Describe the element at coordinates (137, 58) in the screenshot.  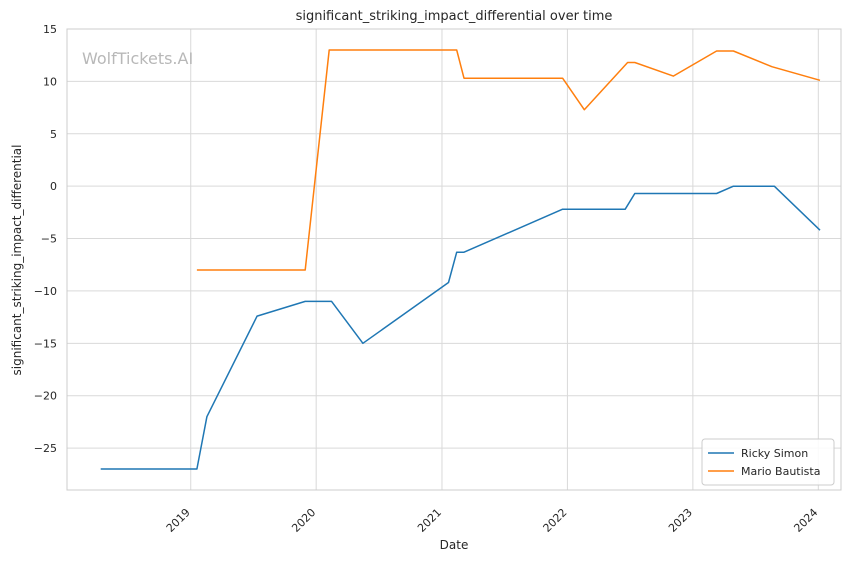
I see `watermark-text: WolfTickets.AI` at that location.